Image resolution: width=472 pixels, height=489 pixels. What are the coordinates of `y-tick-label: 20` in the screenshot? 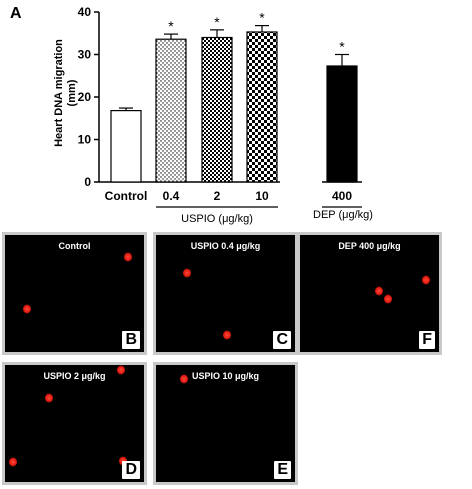 It's located at (85, 97).